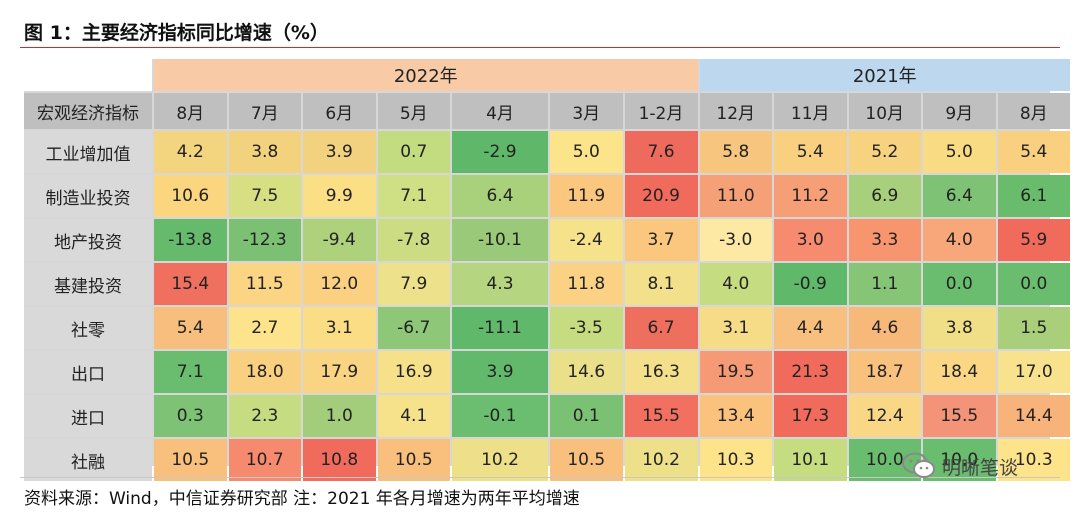 The height and width of the screenshot is (520, 1080). Describe the element at coordinates (884, 416) in the screenshot. I see `table-cell: 12.4` at that location.